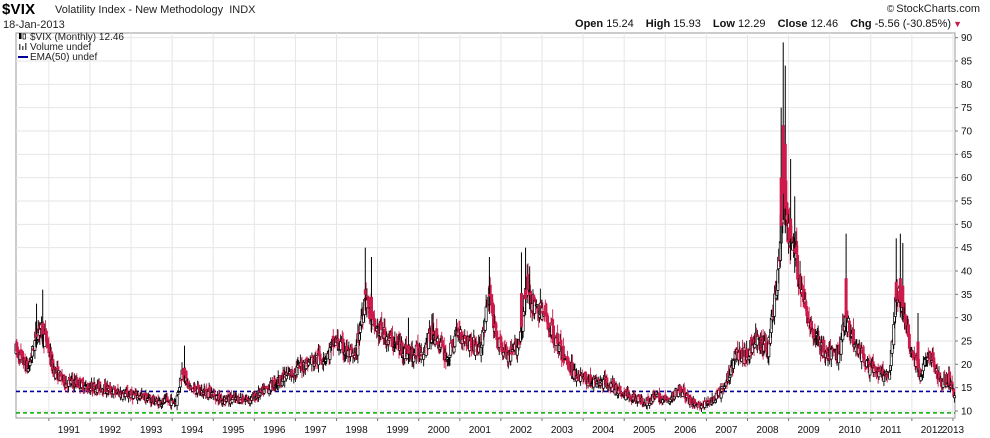 This screenshot has height=438, width=990. What do you see at coordinates (957, 24) in the screenshot?
I see `down-arrow-icon: ▼` at bounding box center [957, 24].